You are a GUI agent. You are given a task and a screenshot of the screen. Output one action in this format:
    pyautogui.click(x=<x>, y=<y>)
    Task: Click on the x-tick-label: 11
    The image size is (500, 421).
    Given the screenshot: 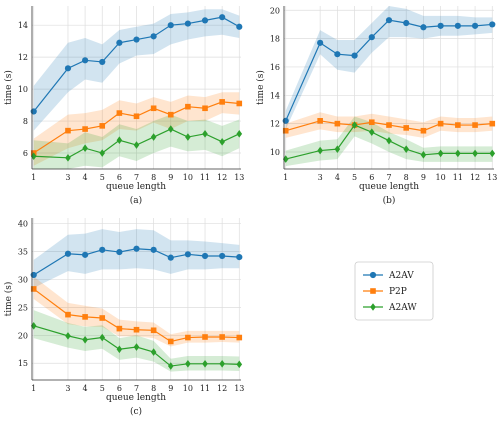 What is the action you would take?
    pyautogui.click(x=458, y=177)
    